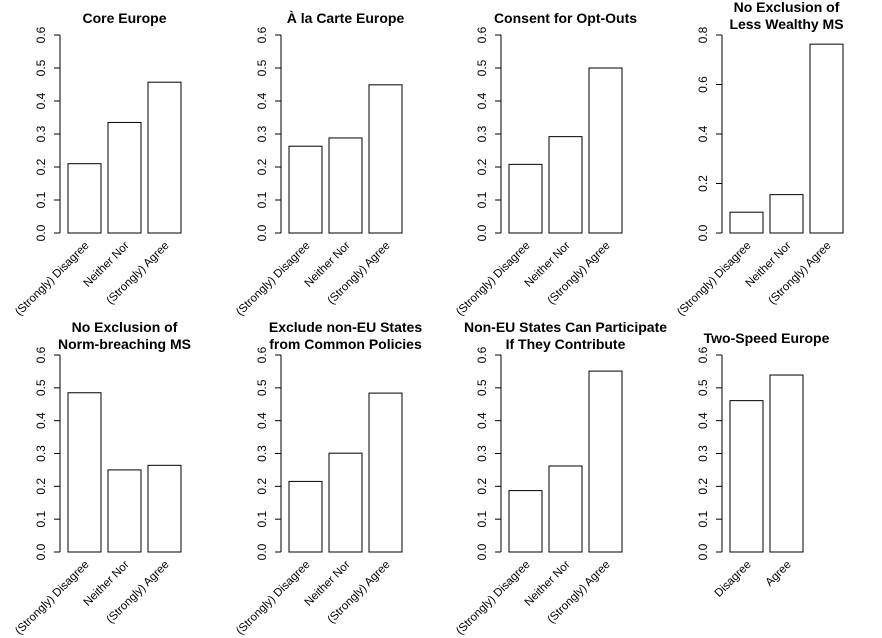 The height and width of the screenshot is (638, 882). I want to click on chart-title: Two-Speed Europe, so click(767, 338).